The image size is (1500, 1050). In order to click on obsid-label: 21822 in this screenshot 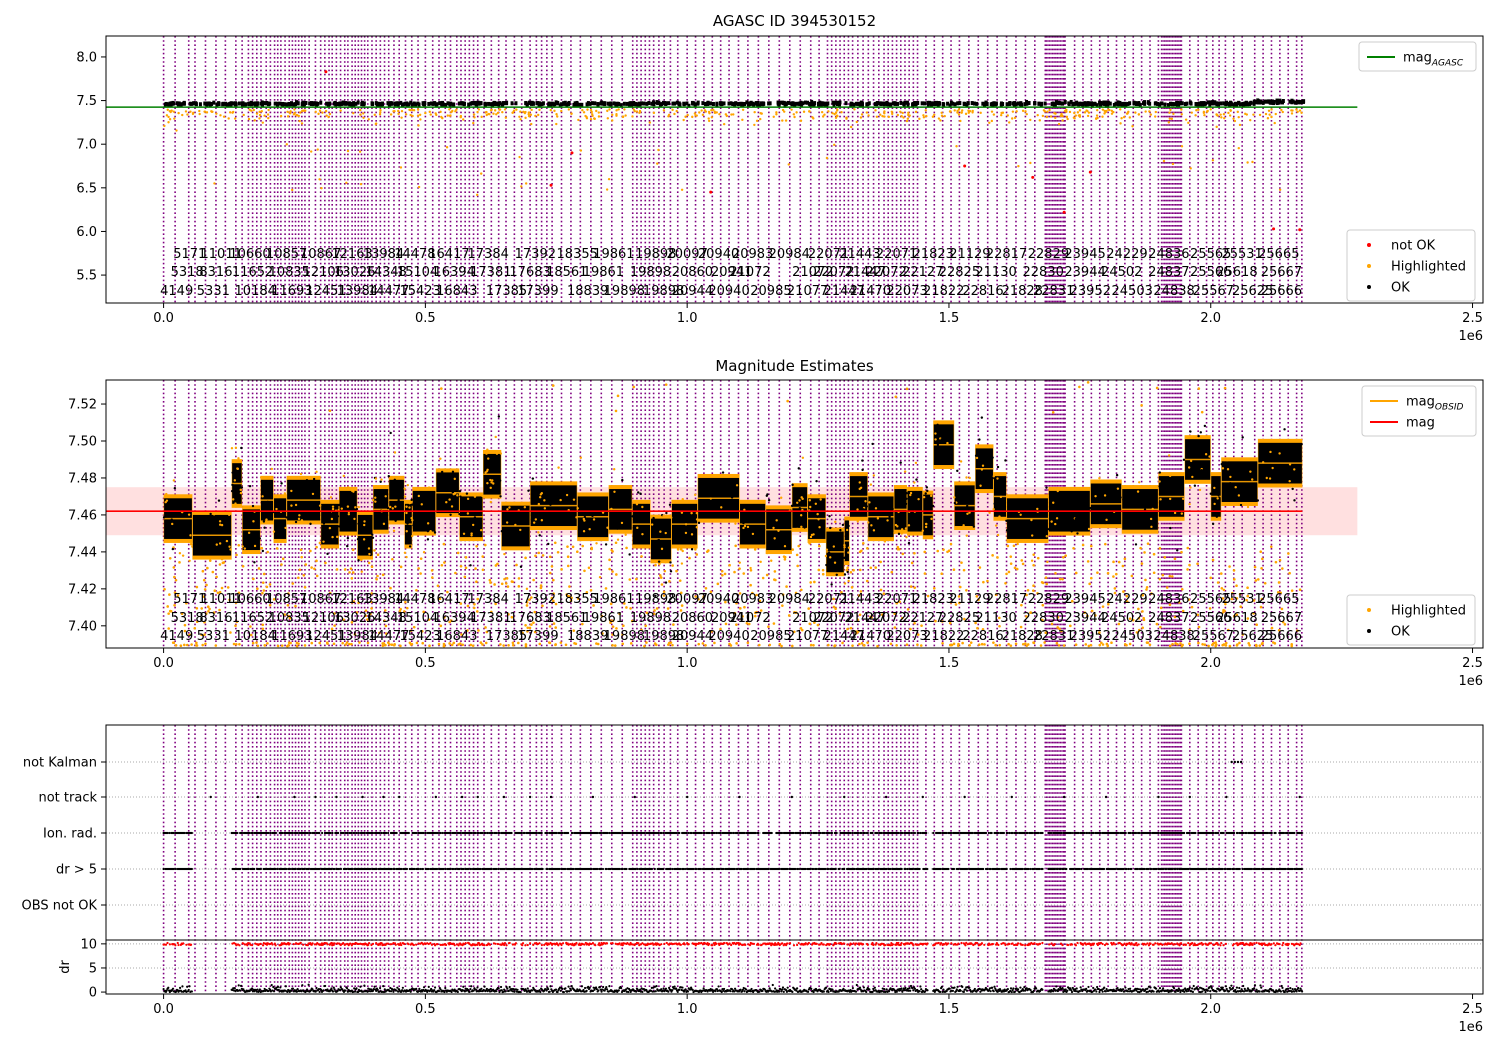, I will do `click(943, 291)`.